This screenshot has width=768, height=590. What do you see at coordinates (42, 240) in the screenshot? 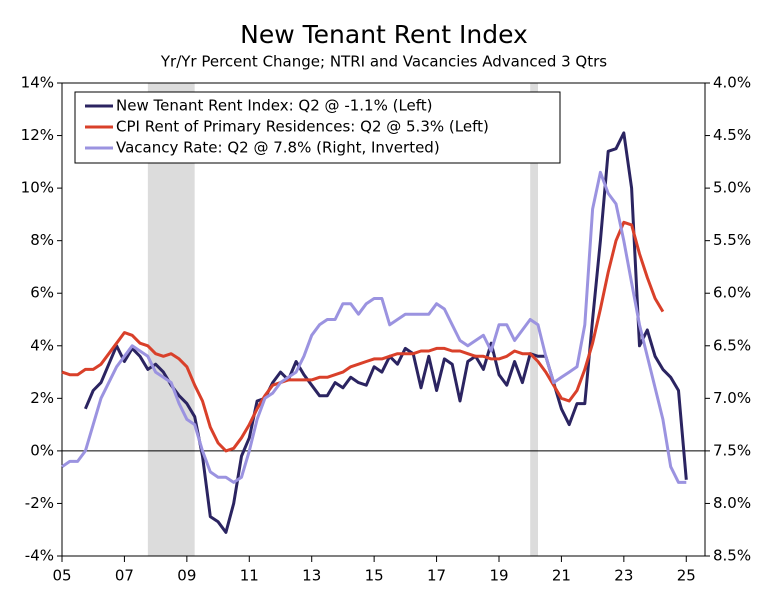
I see `y-tick-label: 8%` at bounding box center [42, 240].